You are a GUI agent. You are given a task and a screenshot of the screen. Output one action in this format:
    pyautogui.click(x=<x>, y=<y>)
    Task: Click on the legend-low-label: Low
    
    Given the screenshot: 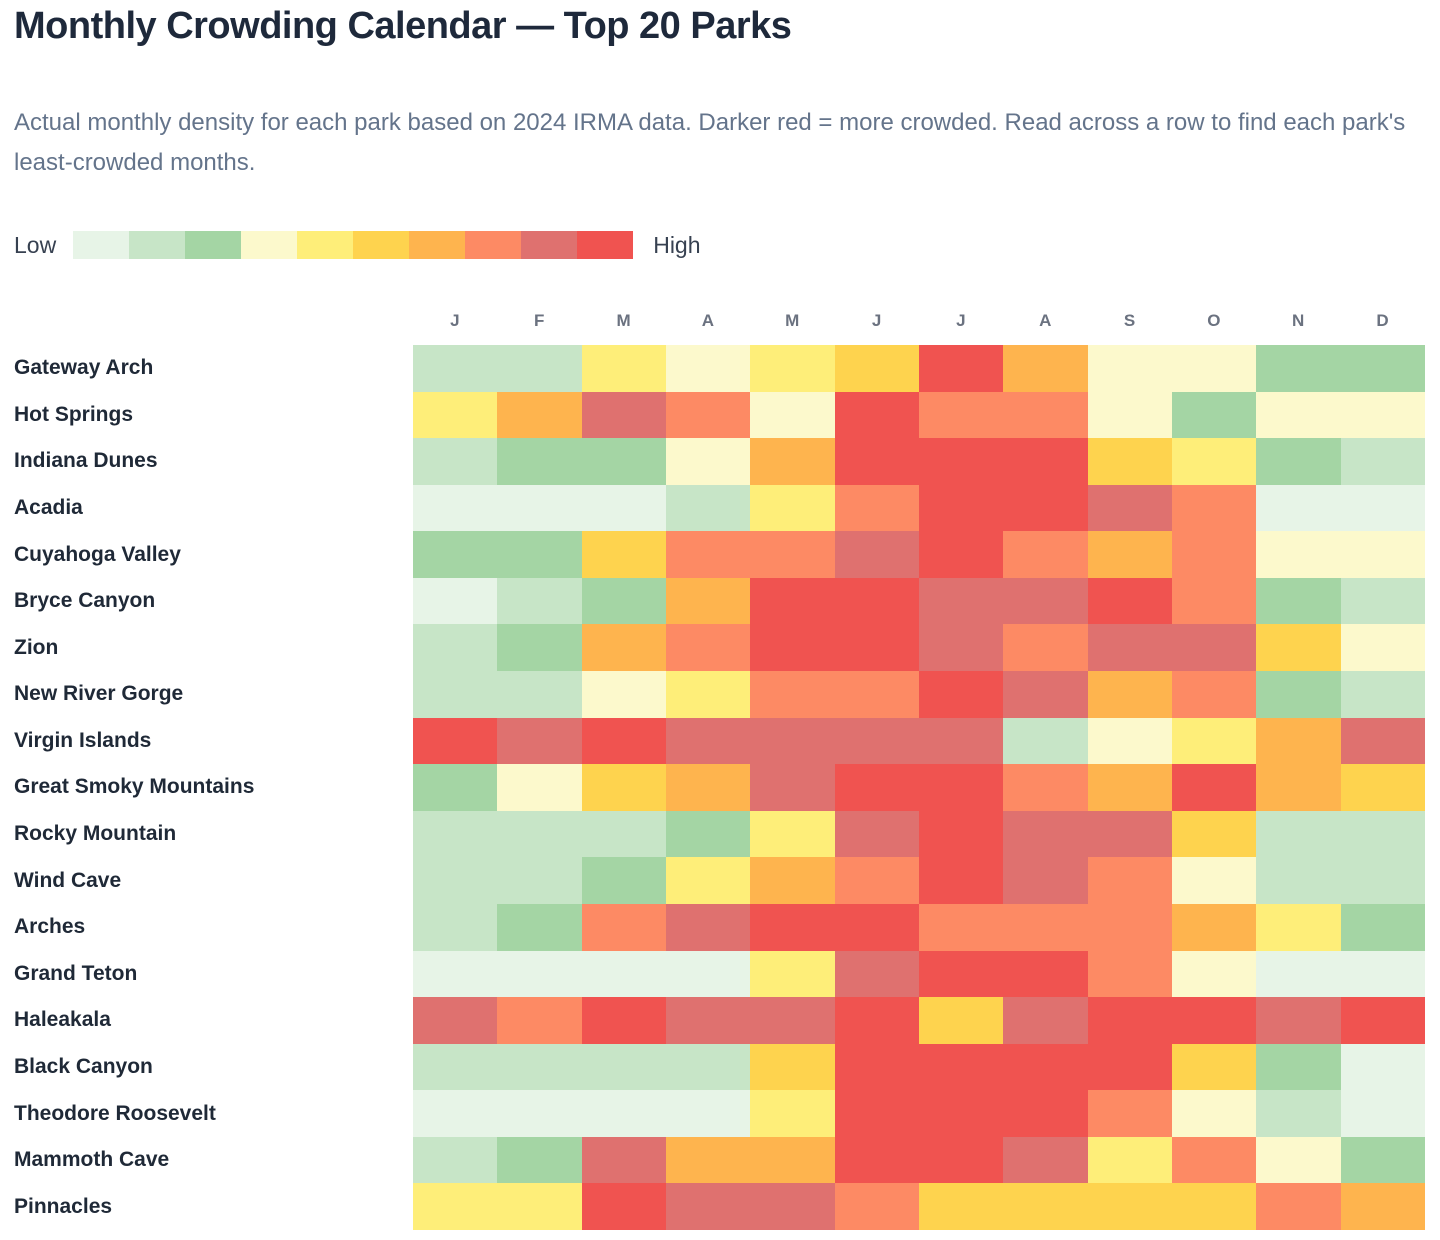 What is the action you would take?
    pyautogui.click(x=35, y=244)
    